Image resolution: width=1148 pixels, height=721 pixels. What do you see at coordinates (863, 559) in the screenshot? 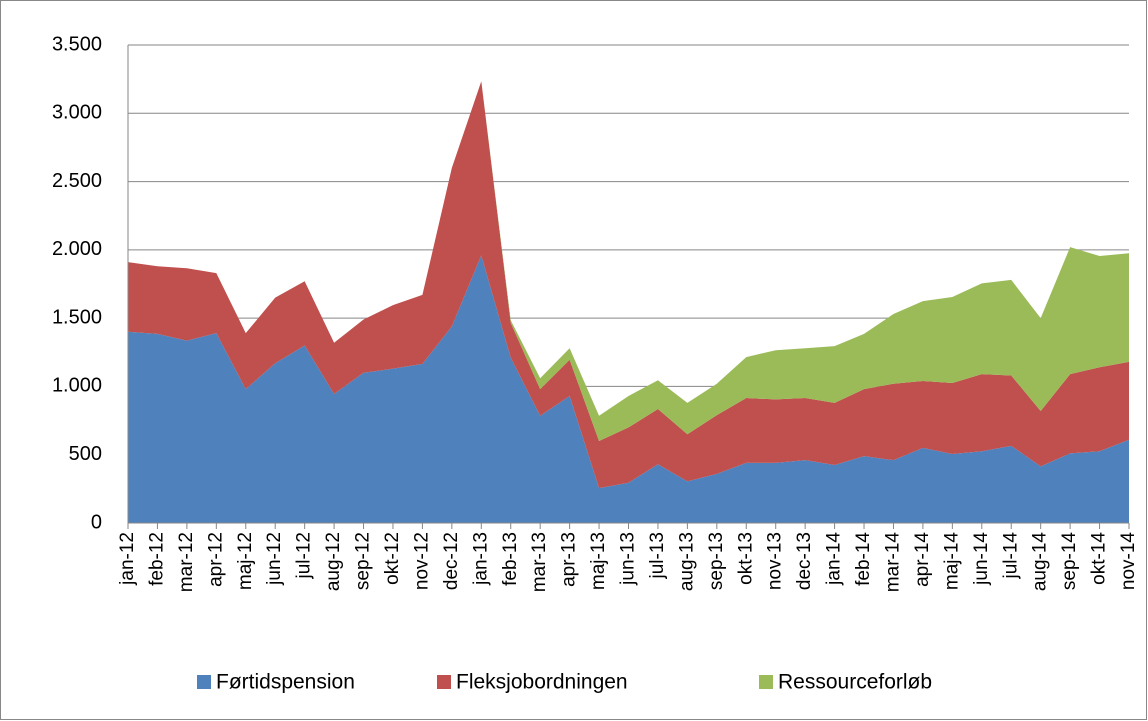
I see `x-tick-label: feb-14` at bounding box center [863, 559].